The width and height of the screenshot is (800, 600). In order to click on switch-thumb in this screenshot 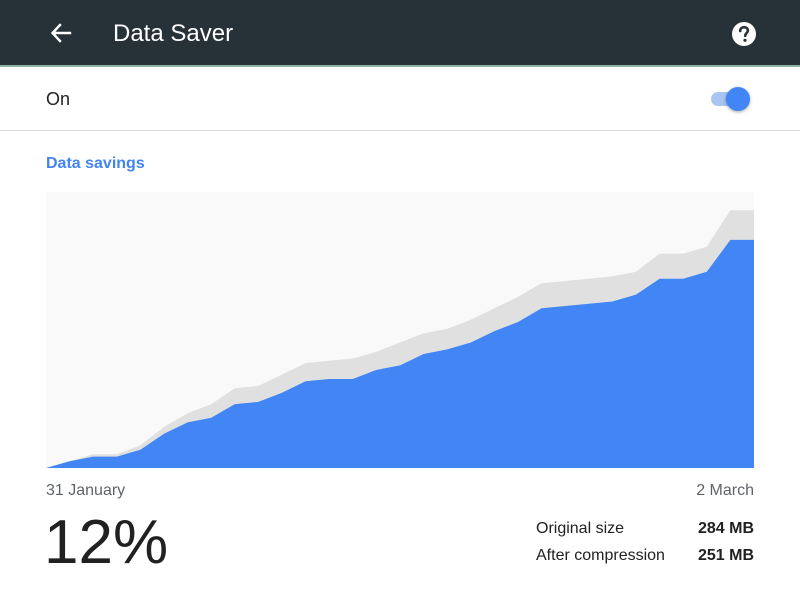, I will do `click(738, 99)`.